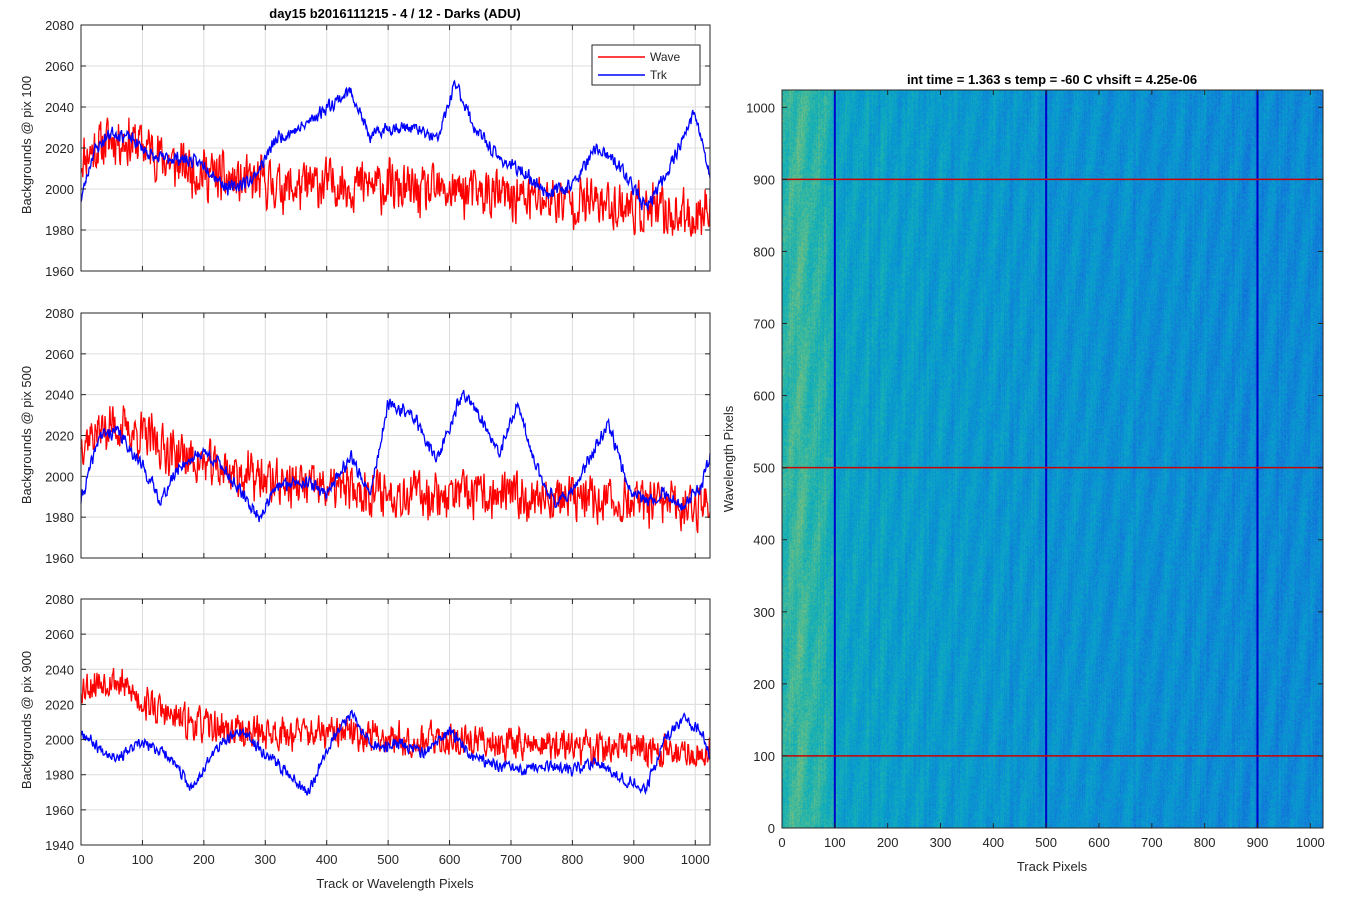 The image size is (1350, 900). I want to click on y-tick-label: 0, so click(771, 828).